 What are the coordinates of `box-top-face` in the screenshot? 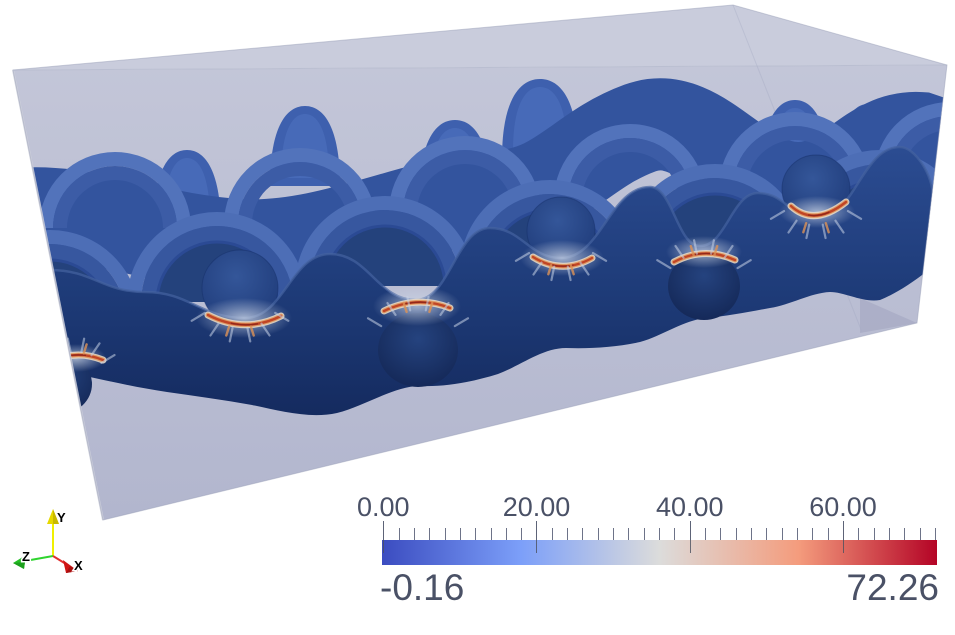 It's located at (480, 37).